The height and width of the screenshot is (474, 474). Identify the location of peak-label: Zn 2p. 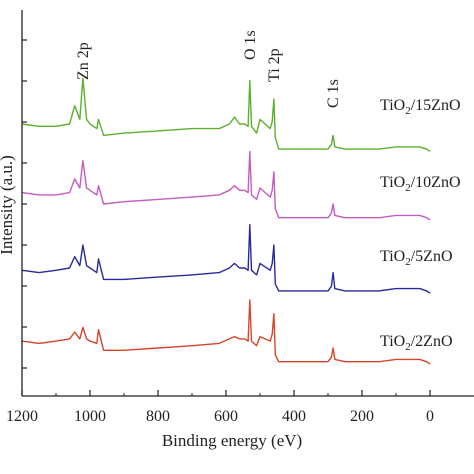
(83, 61).